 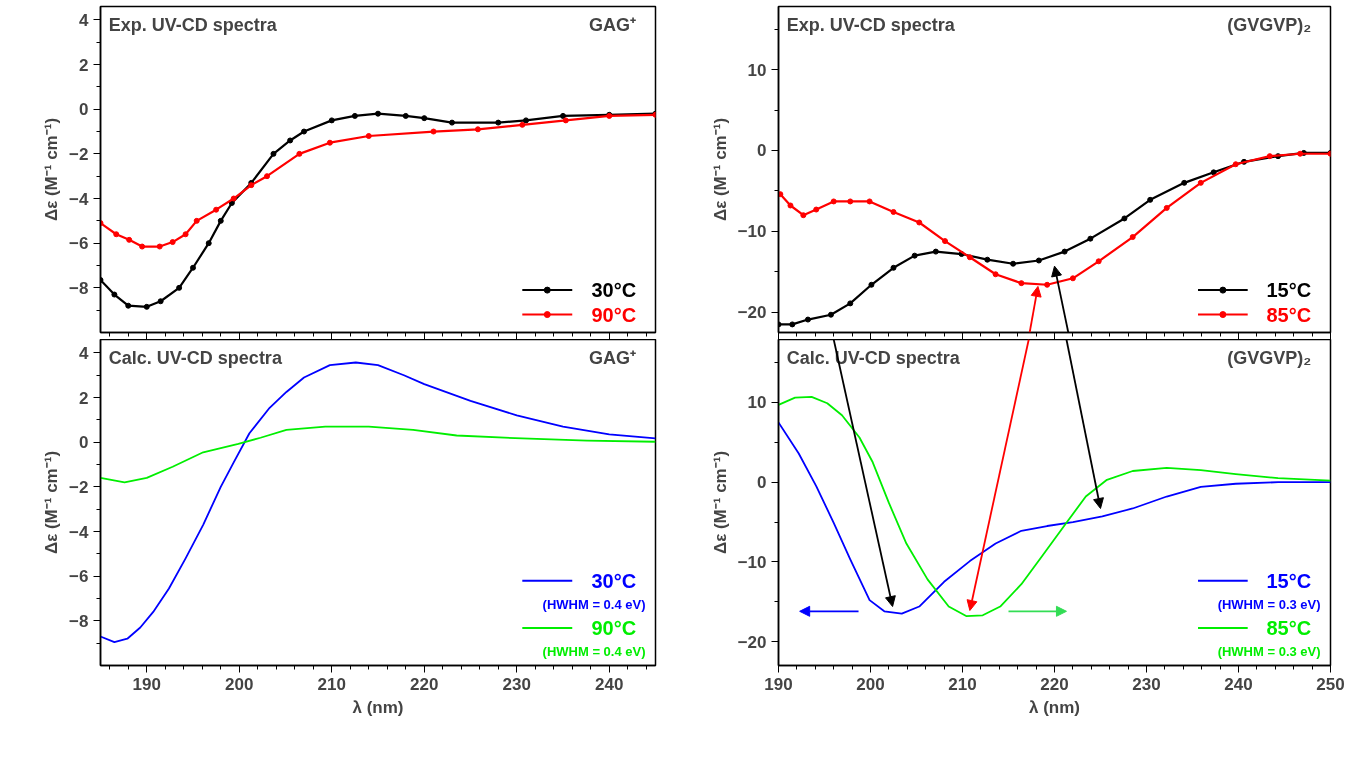 What do you see at coordinates (1330, 684) in the screenshot?
I see `x-tick-label: 250` at bounding box center [1330, 684].